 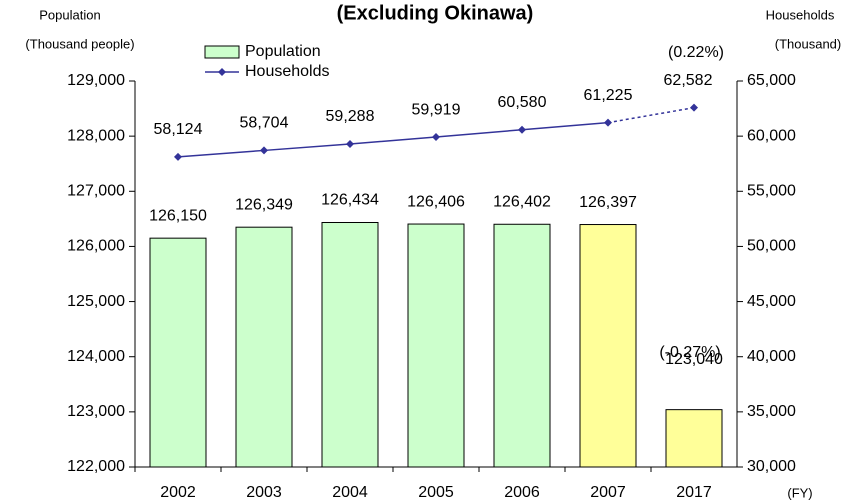 I want to click on line-value-label: 59,288, so click(x=350, y=116).